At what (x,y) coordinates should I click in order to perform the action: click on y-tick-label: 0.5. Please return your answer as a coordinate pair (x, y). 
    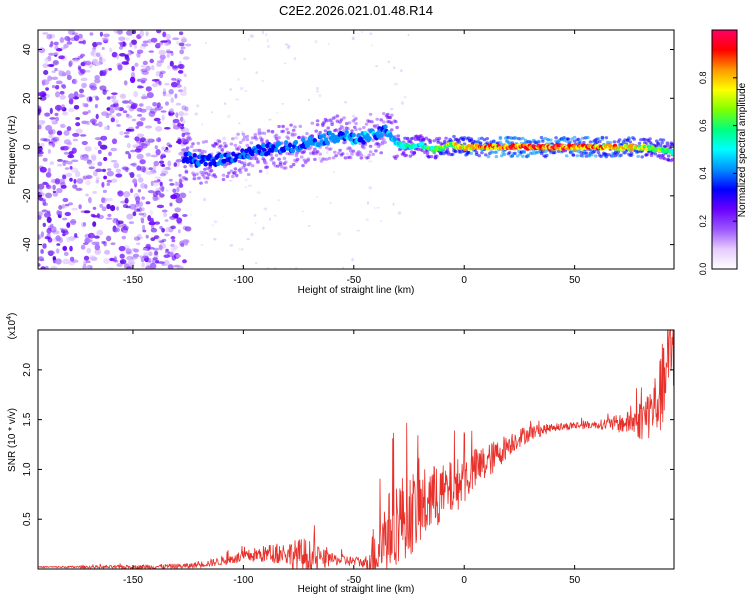
    Looking at the image, I should click on (27, 519).